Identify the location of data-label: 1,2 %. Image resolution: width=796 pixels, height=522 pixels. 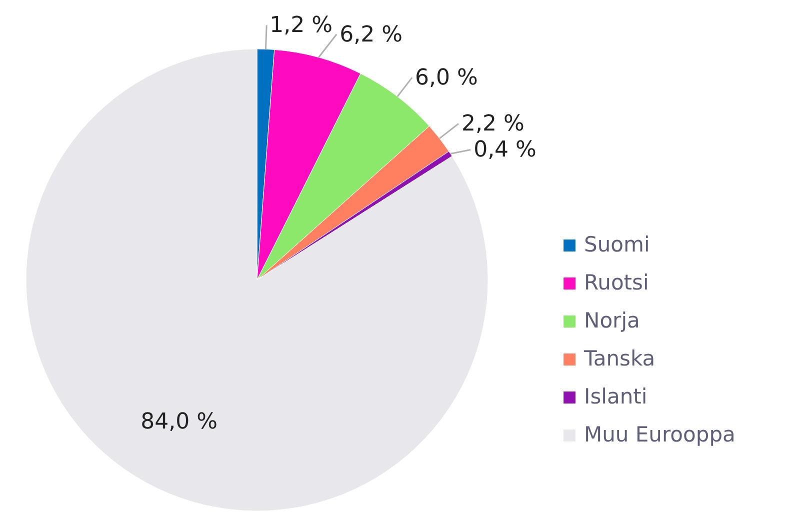
(301, 25).